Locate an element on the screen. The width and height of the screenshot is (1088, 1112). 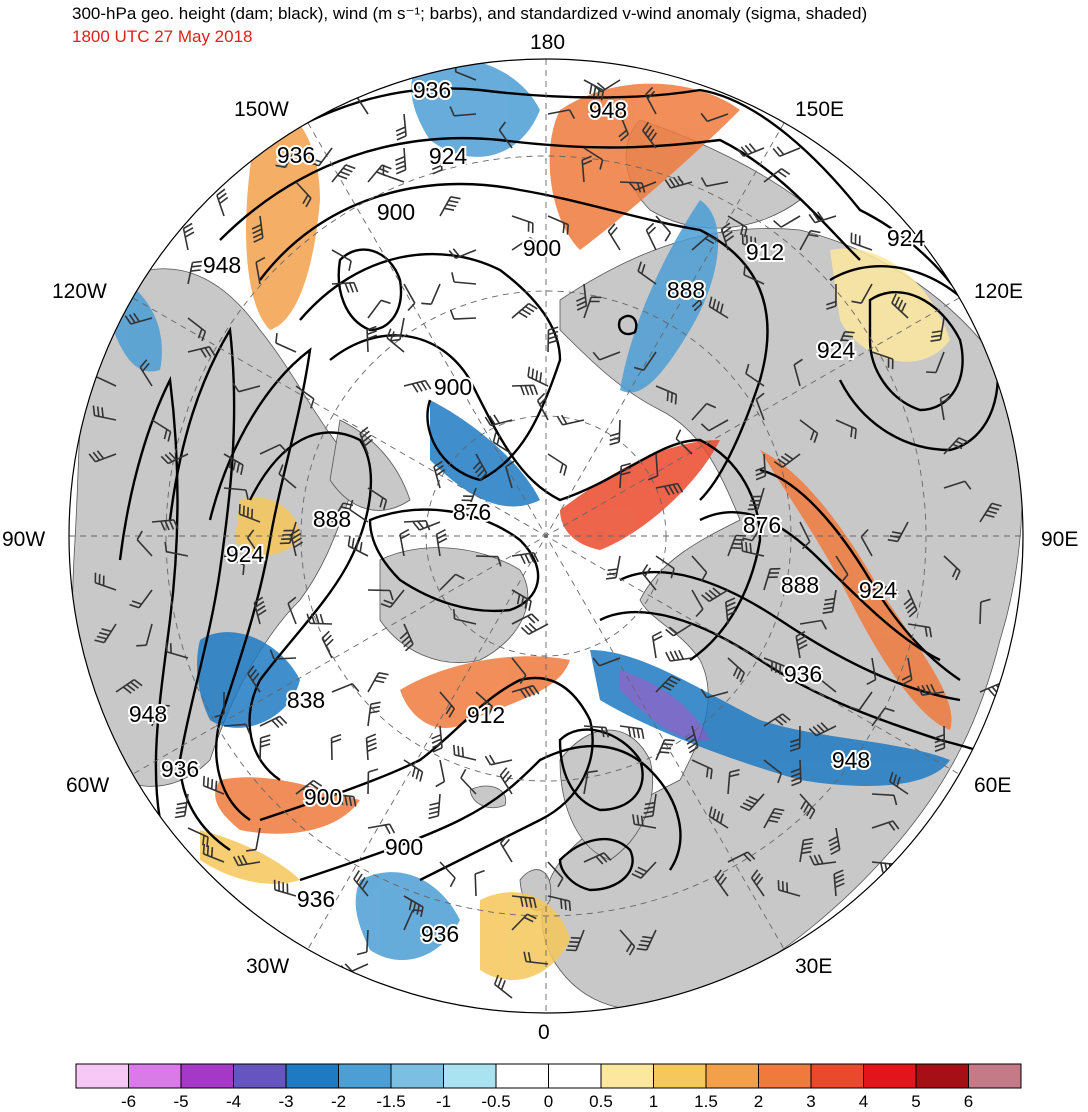
colorbar-tick: -1.5 is located at coordinates (391, 1101).